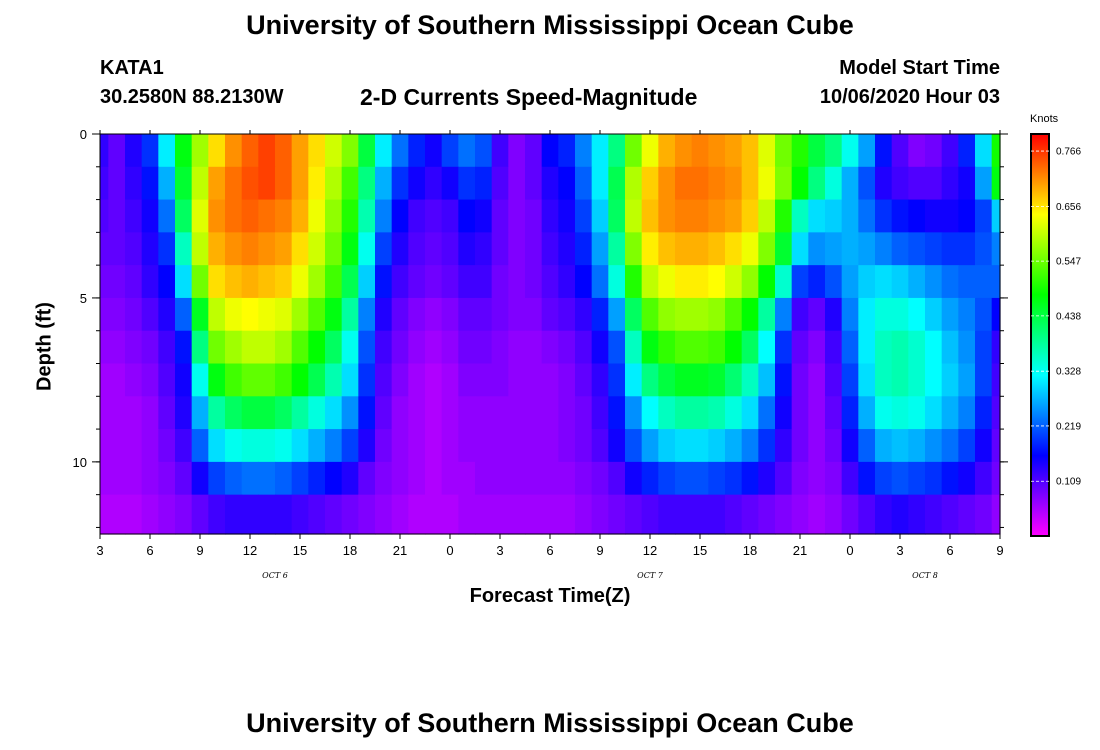 The height and width of the screenshot is (750, 1100). Describe the element at coordinates (80, 462) in the screenshot. I see `y-tick-label: 10` at that location.